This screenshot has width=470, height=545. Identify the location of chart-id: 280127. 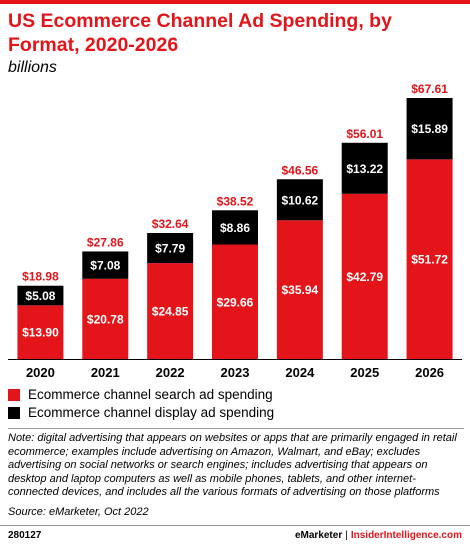
(25, 535).